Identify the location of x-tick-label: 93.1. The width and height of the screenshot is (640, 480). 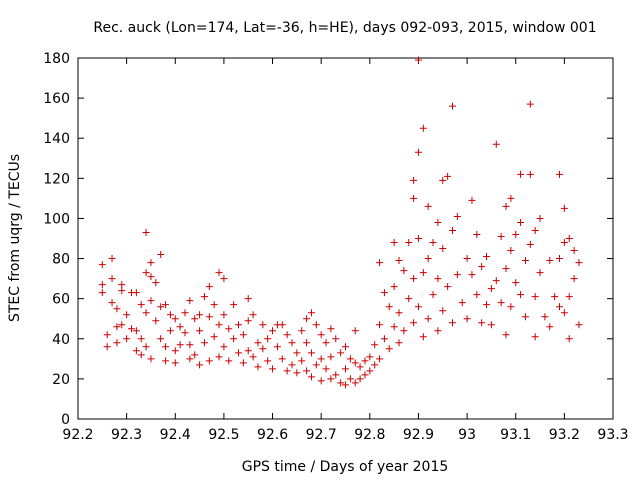
(515, 435).